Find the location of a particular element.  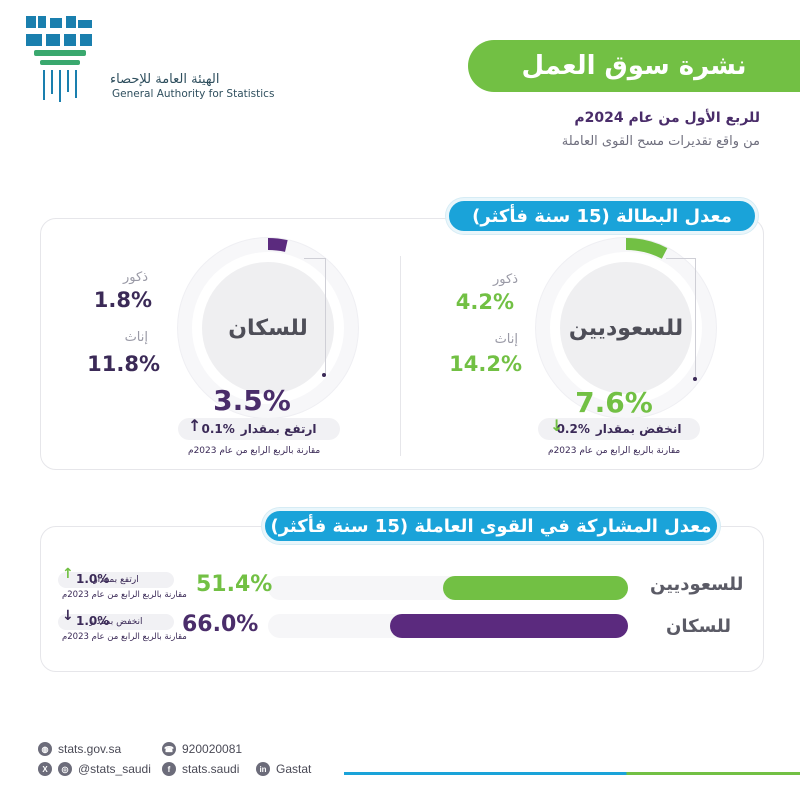

donut-center: للسعوديين is located at coordinates (626, 328).